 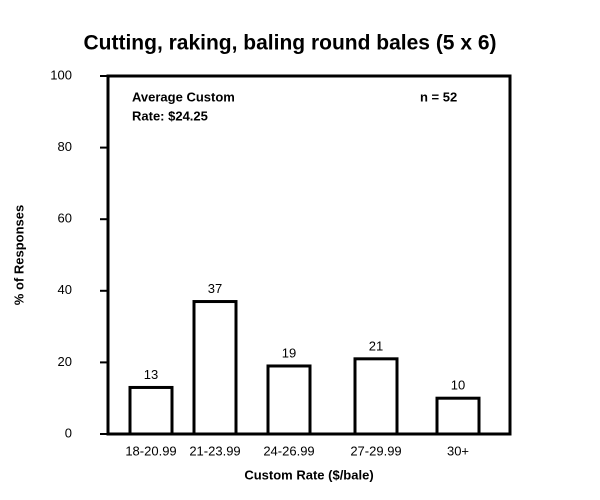 What do you see at coordinates (18, 255) in the screenshot?
I see `y-axis-label: % of Responses` at bounding box center [18, 255].